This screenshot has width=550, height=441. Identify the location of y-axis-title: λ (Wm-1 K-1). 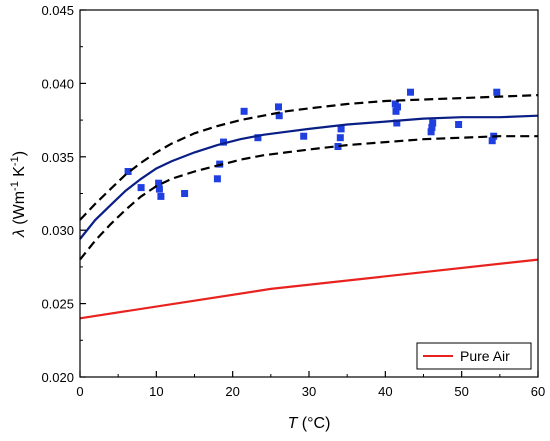
(18, 194).